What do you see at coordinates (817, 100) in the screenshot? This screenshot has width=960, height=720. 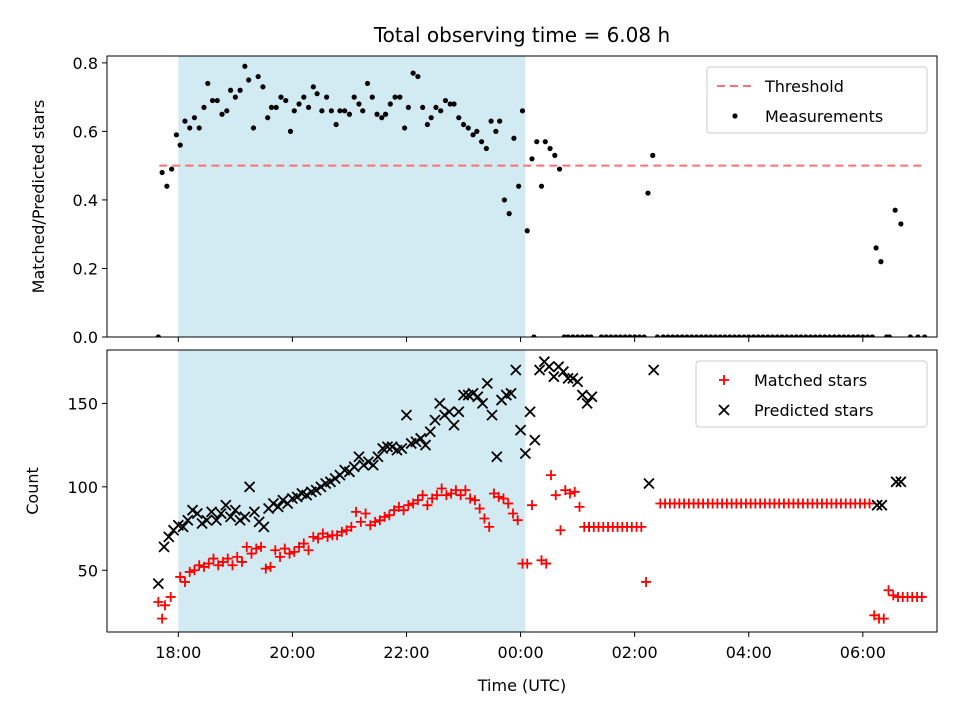 I see `top-legend: Threshold Measurements` at bounding box center [817, 100].